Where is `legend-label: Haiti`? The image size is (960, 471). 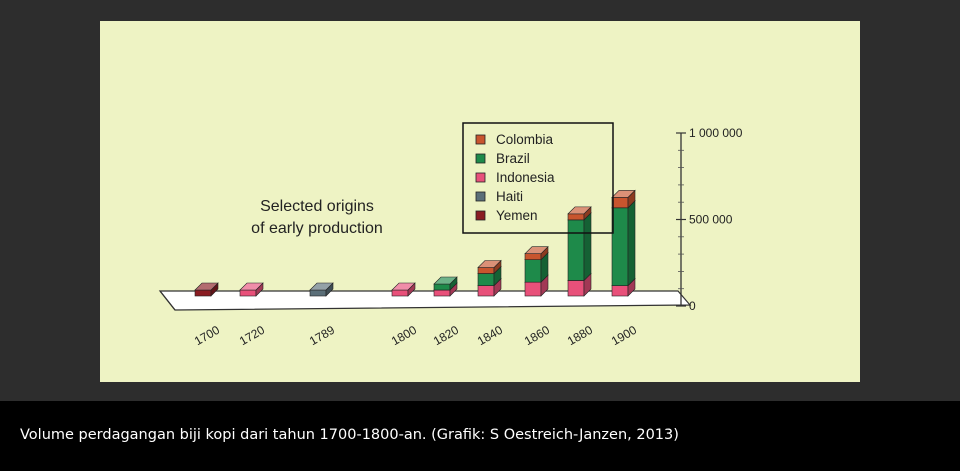
legend-label: Haiti is located at coordinates (509, 196).